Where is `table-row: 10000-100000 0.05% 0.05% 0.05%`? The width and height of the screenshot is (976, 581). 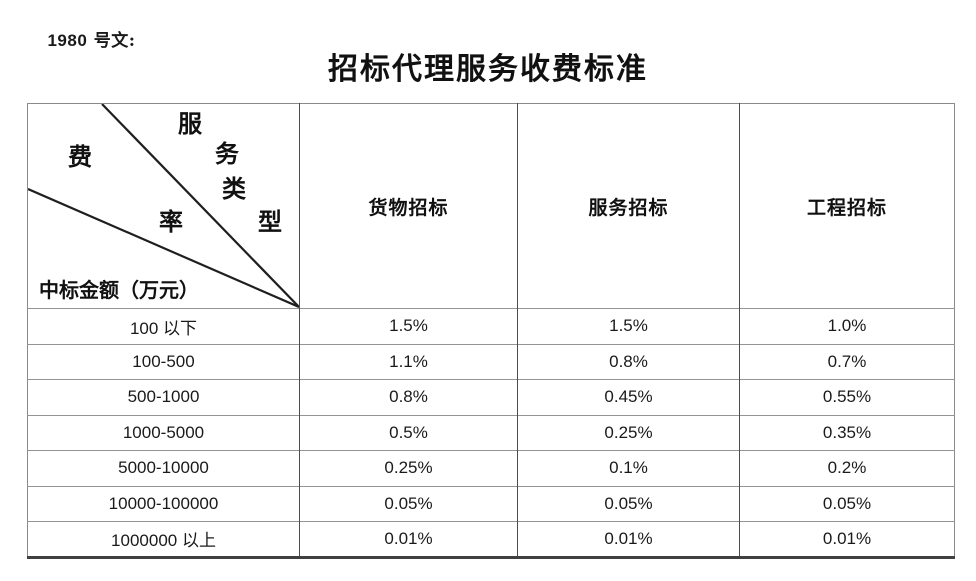 table-row: 10000-100000 0.05% 0.05% 0.05% is located at coordinates (491, 503).